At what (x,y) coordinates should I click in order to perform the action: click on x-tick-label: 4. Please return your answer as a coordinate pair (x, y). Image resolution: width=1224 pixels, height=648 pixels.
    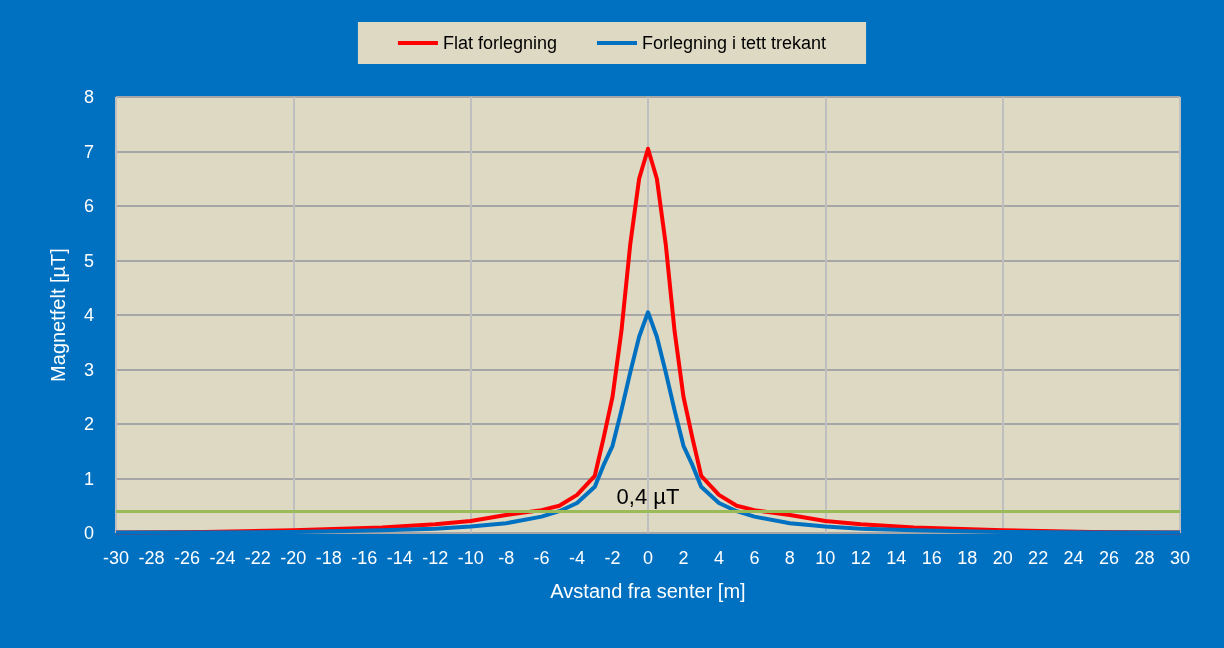
    Looking at the image, I should click on (718, 558).